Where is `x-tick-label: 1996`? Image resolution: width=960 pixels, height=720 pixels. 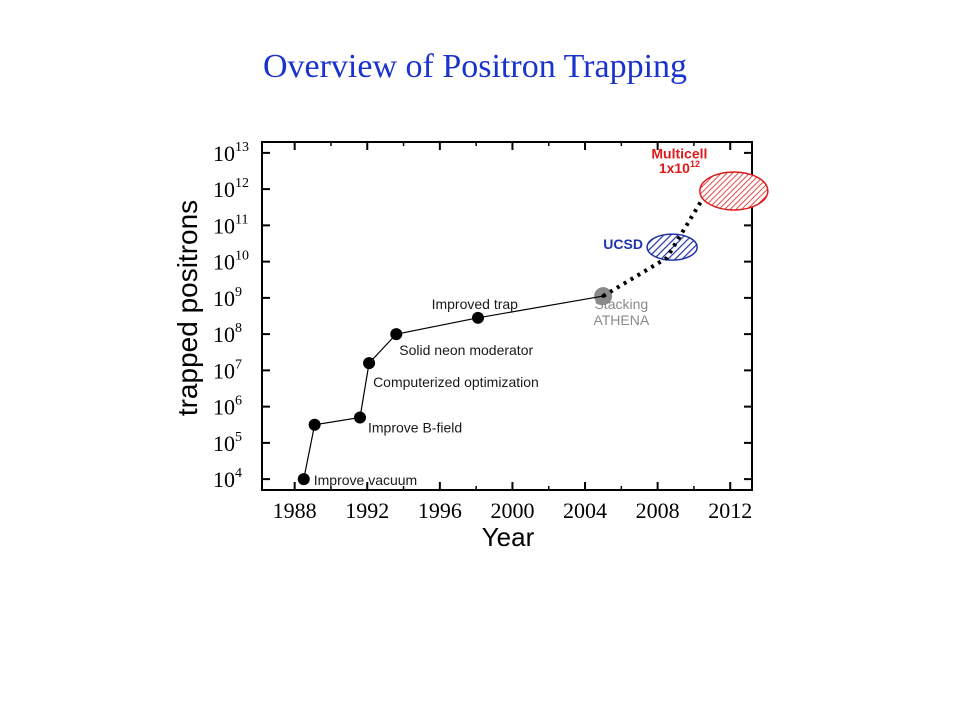 x-tick-label: 1996 is located at coordinates (440, 510).